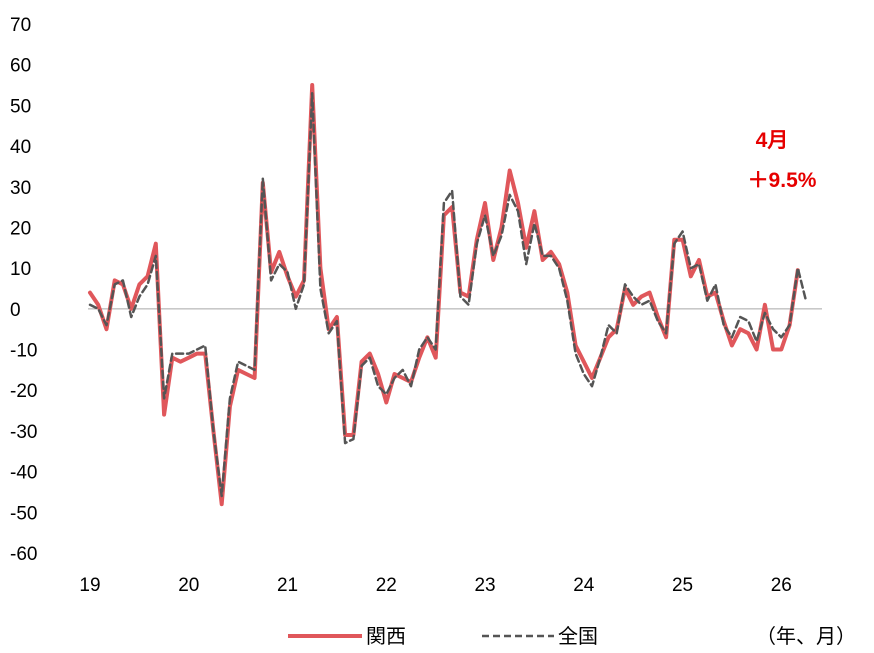 The height and width of the screenshot is (653, 874). Describe the element at coordinates (782, 160) in the screenshot. I see `annotation: 4月 ＋9.5%` at that location.